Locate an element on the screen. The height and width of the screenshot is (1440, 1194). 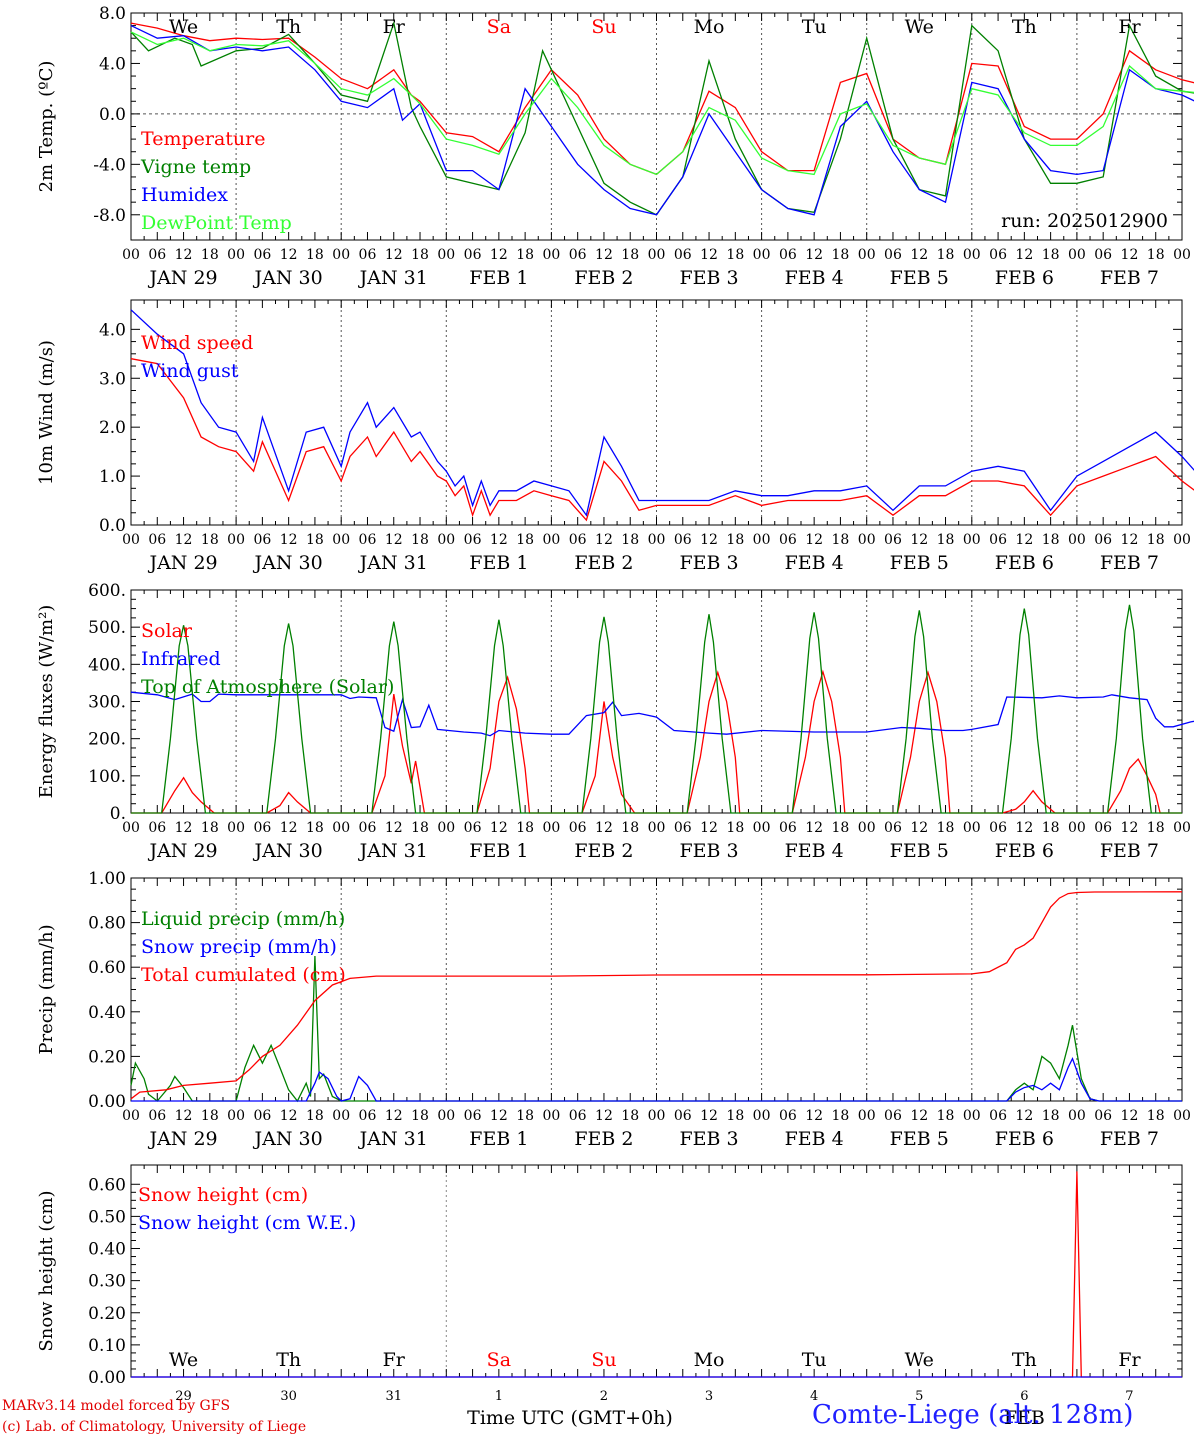
day-number-label: 3 is located at coordinates (709, 1396).